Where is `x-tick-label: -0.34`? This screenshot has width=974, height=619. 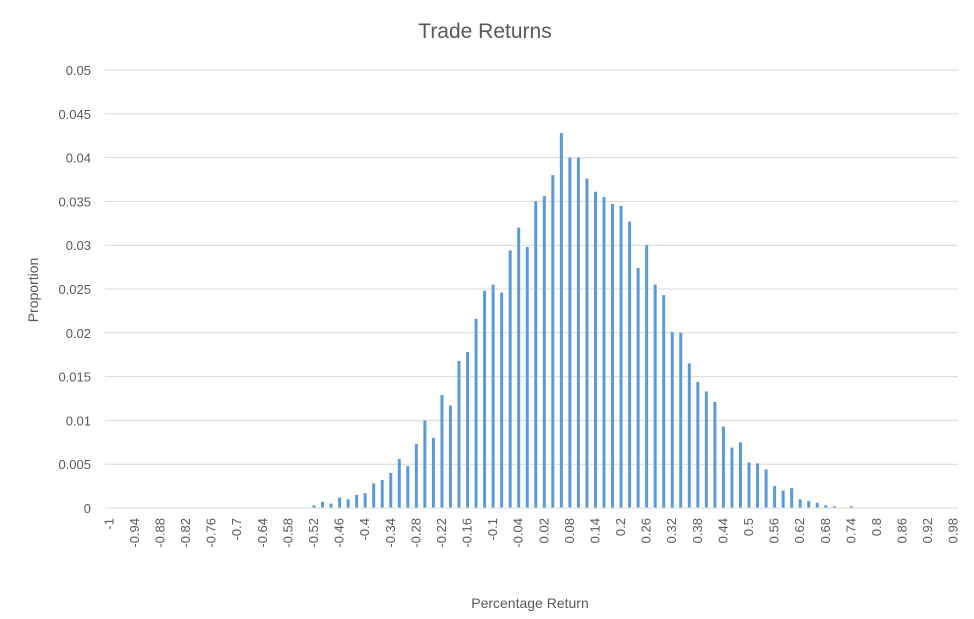 x-tick-label: -0.34 is located at coordinates (390, 533).